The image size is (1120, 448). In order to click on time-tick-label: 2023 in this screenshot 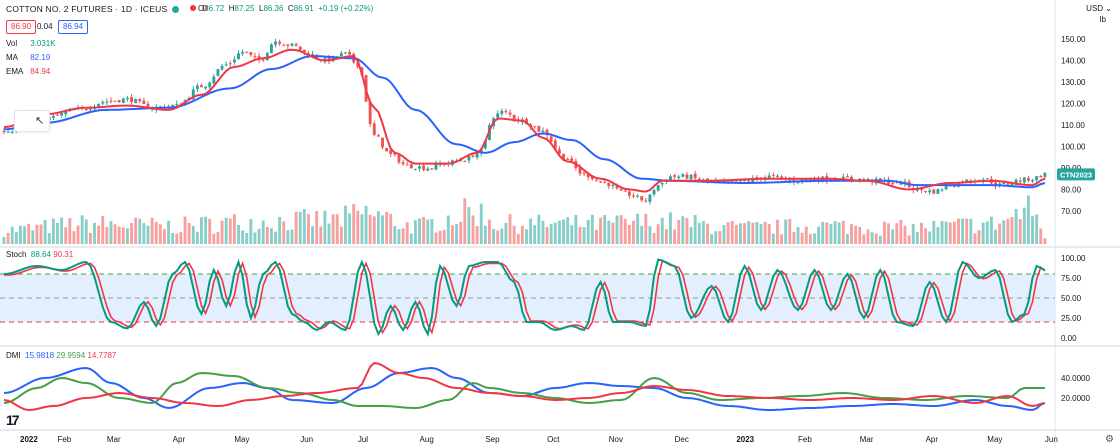, I will do `click(745, 439)`.